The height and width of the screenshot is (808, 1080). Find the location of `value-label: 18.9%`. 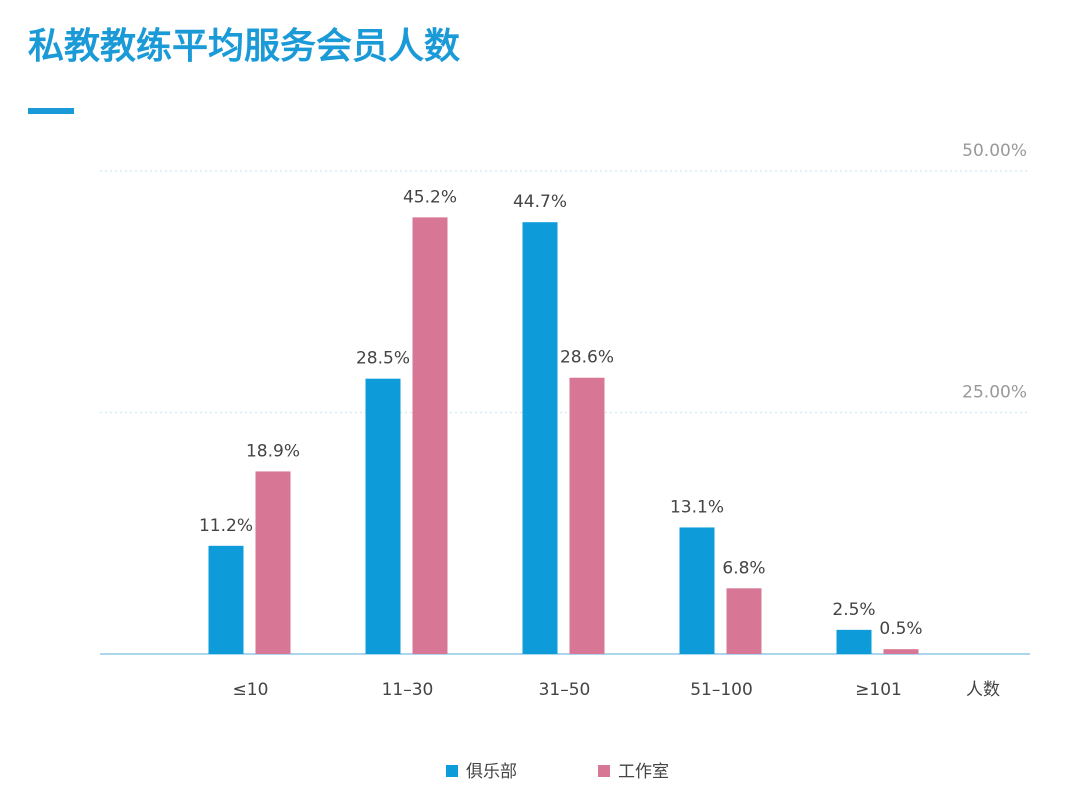

value-label: 18.9% is located at coordinates (273, 451).